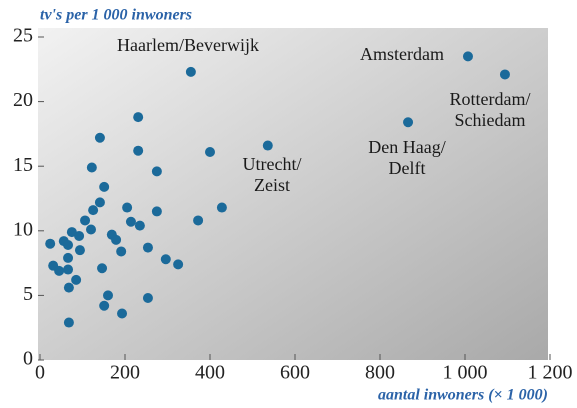 The image size is (577, 408). What do you see at coordinates (463, 395) in the screenshot?
I see `x-axis-title: aantal inwoners (× 1 000)` at bounding box center [463, 395].